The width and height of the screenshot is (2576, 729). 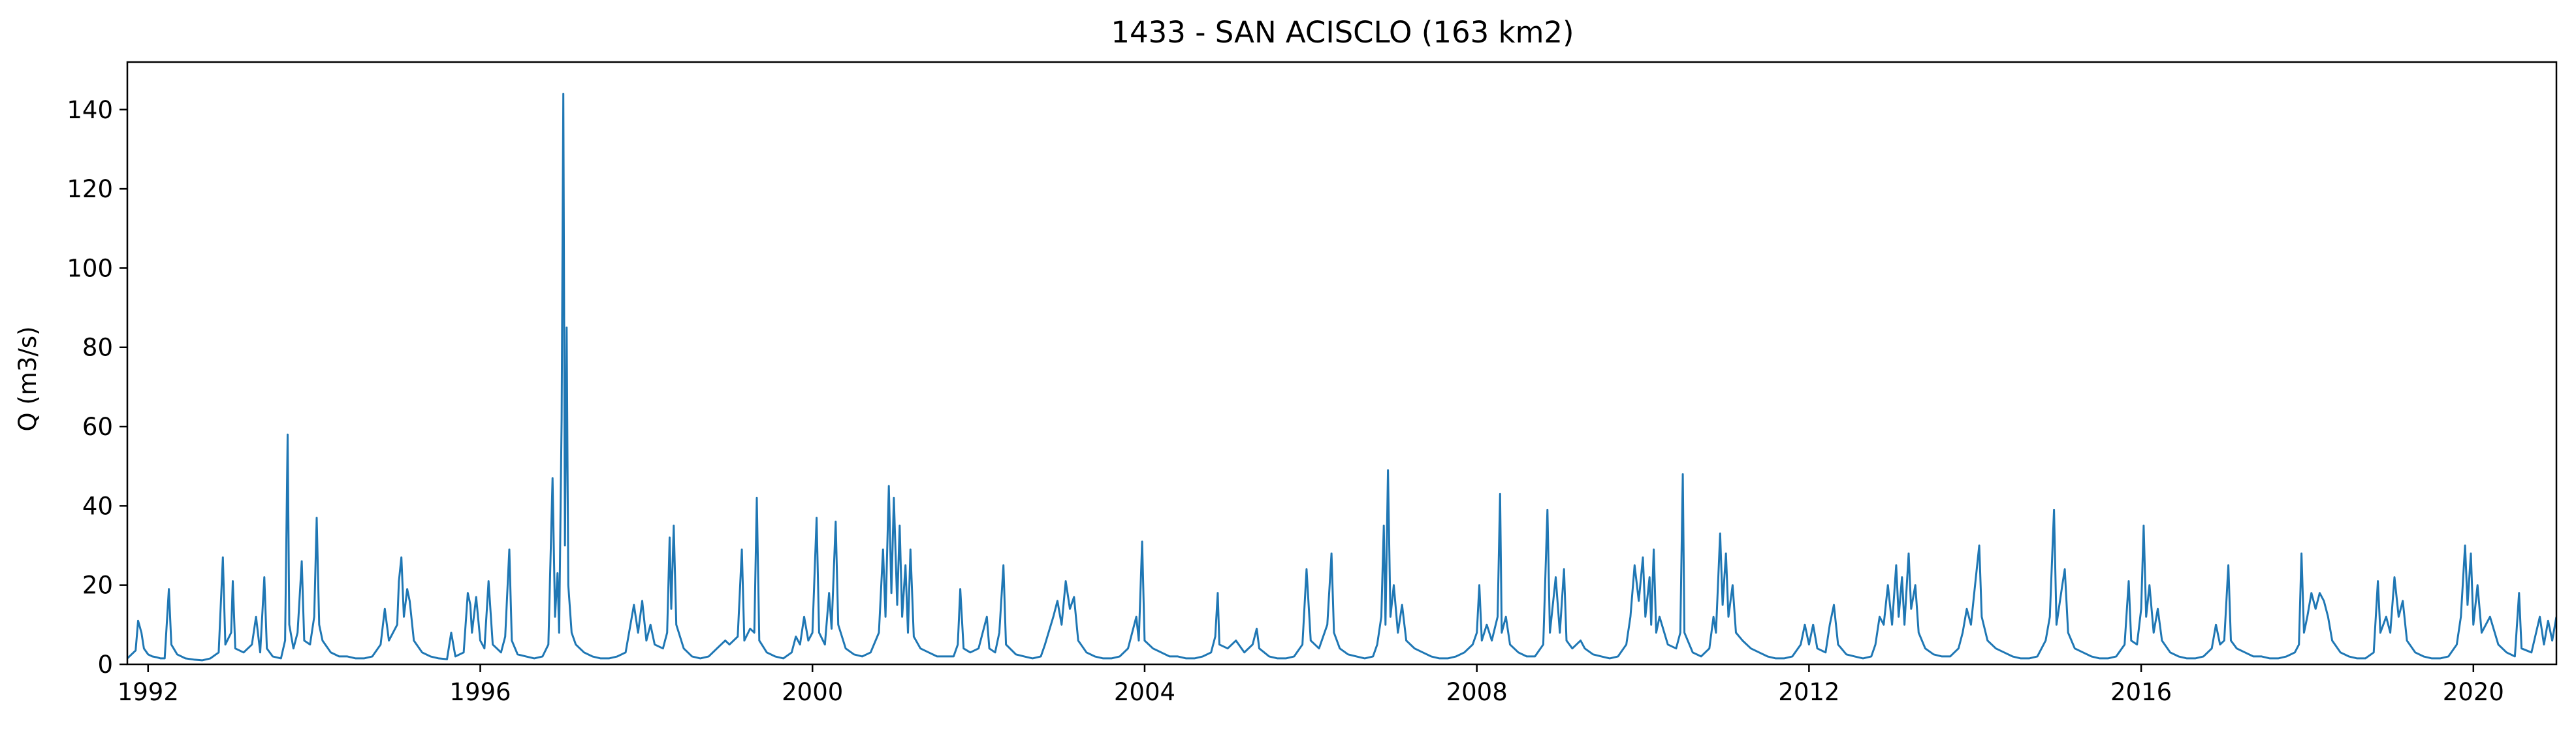 I want to click on y-tick-label: 80, so click(x=98, y=348).